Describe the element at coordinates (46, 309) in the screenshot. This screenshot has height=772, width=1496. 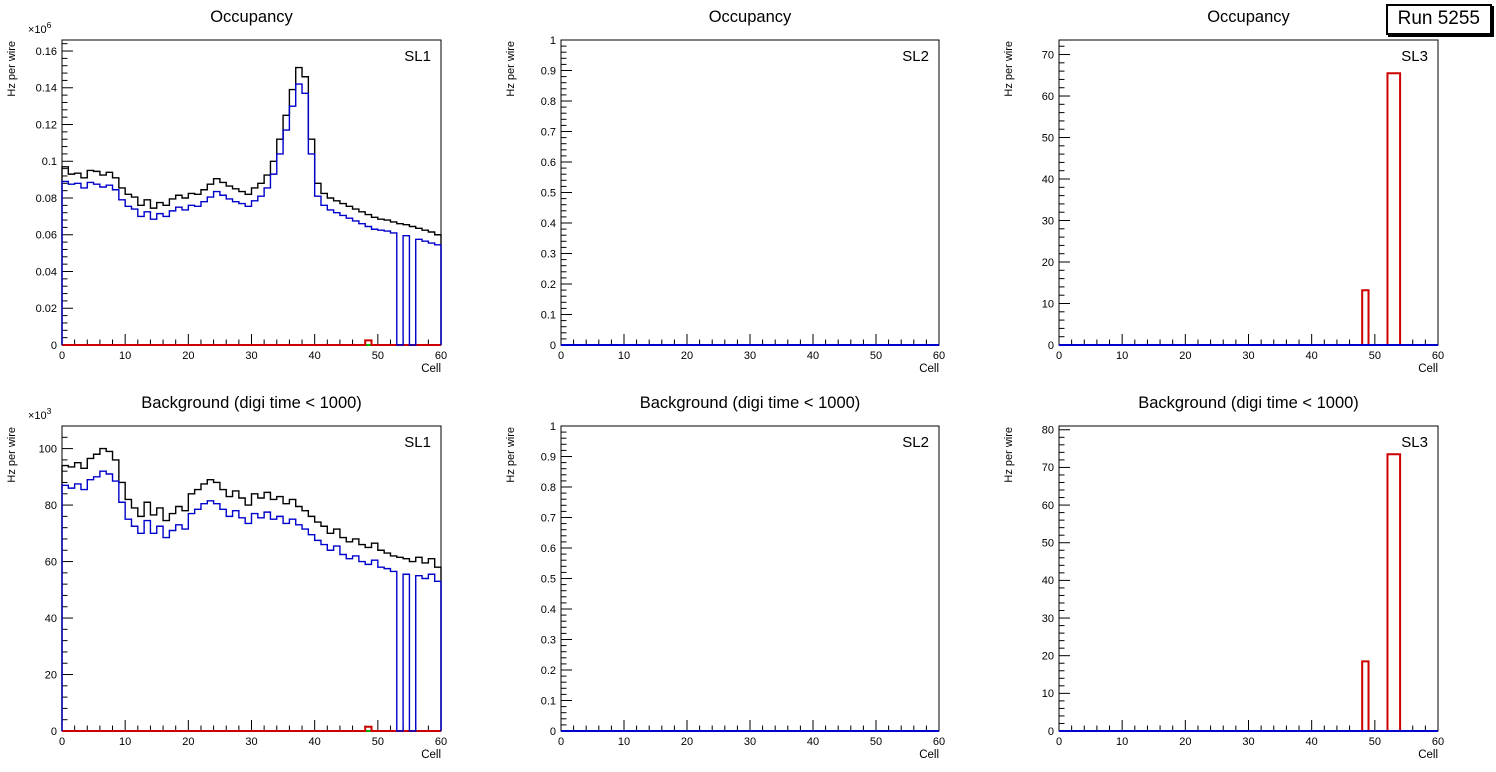
I see `y-tick-label: 0.02` at that location.